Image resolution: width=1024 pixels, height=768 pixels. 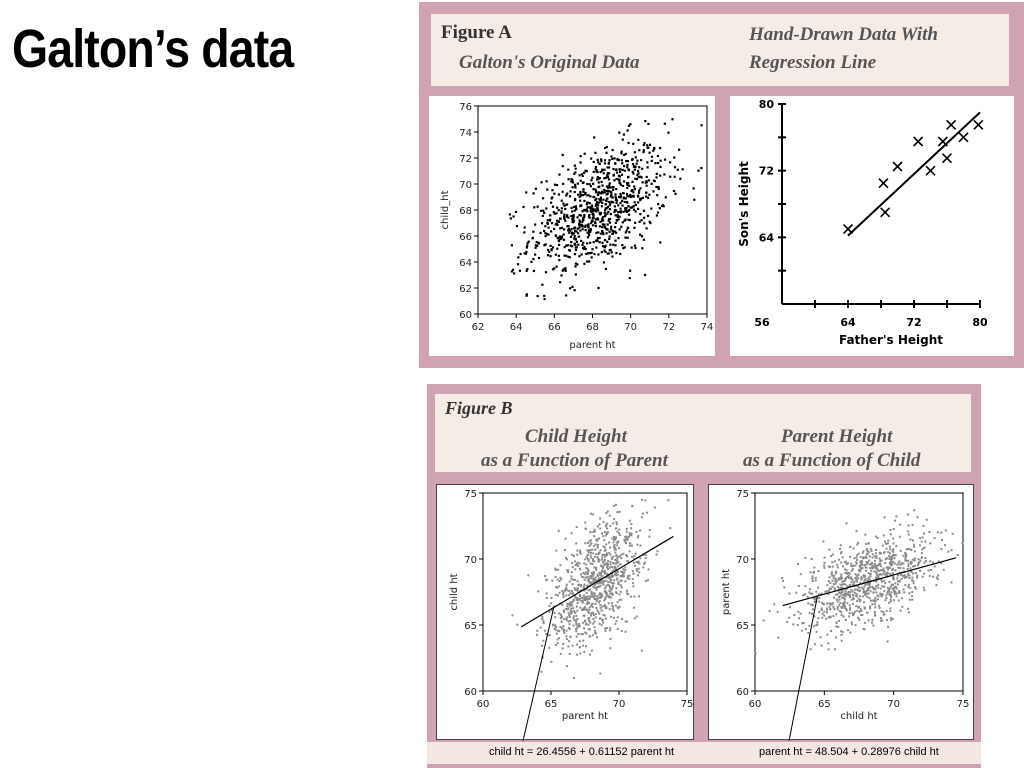 What do you see at coordinates (742, 560) in the screenshot?
I see `y-tick-label: 70` at bounding box center [742, 560].